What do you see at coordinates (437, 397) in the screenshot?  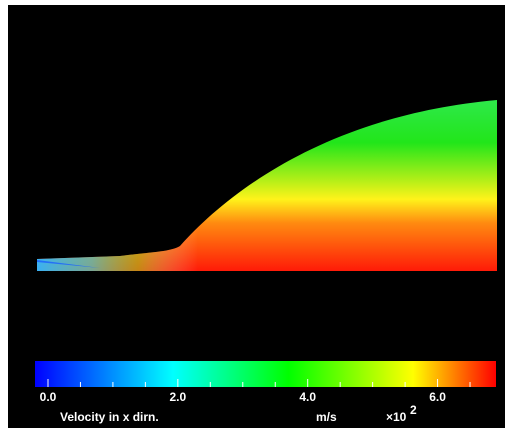 I see `colorbar-tick-label: 6.0` at bounding box center [437, 397].